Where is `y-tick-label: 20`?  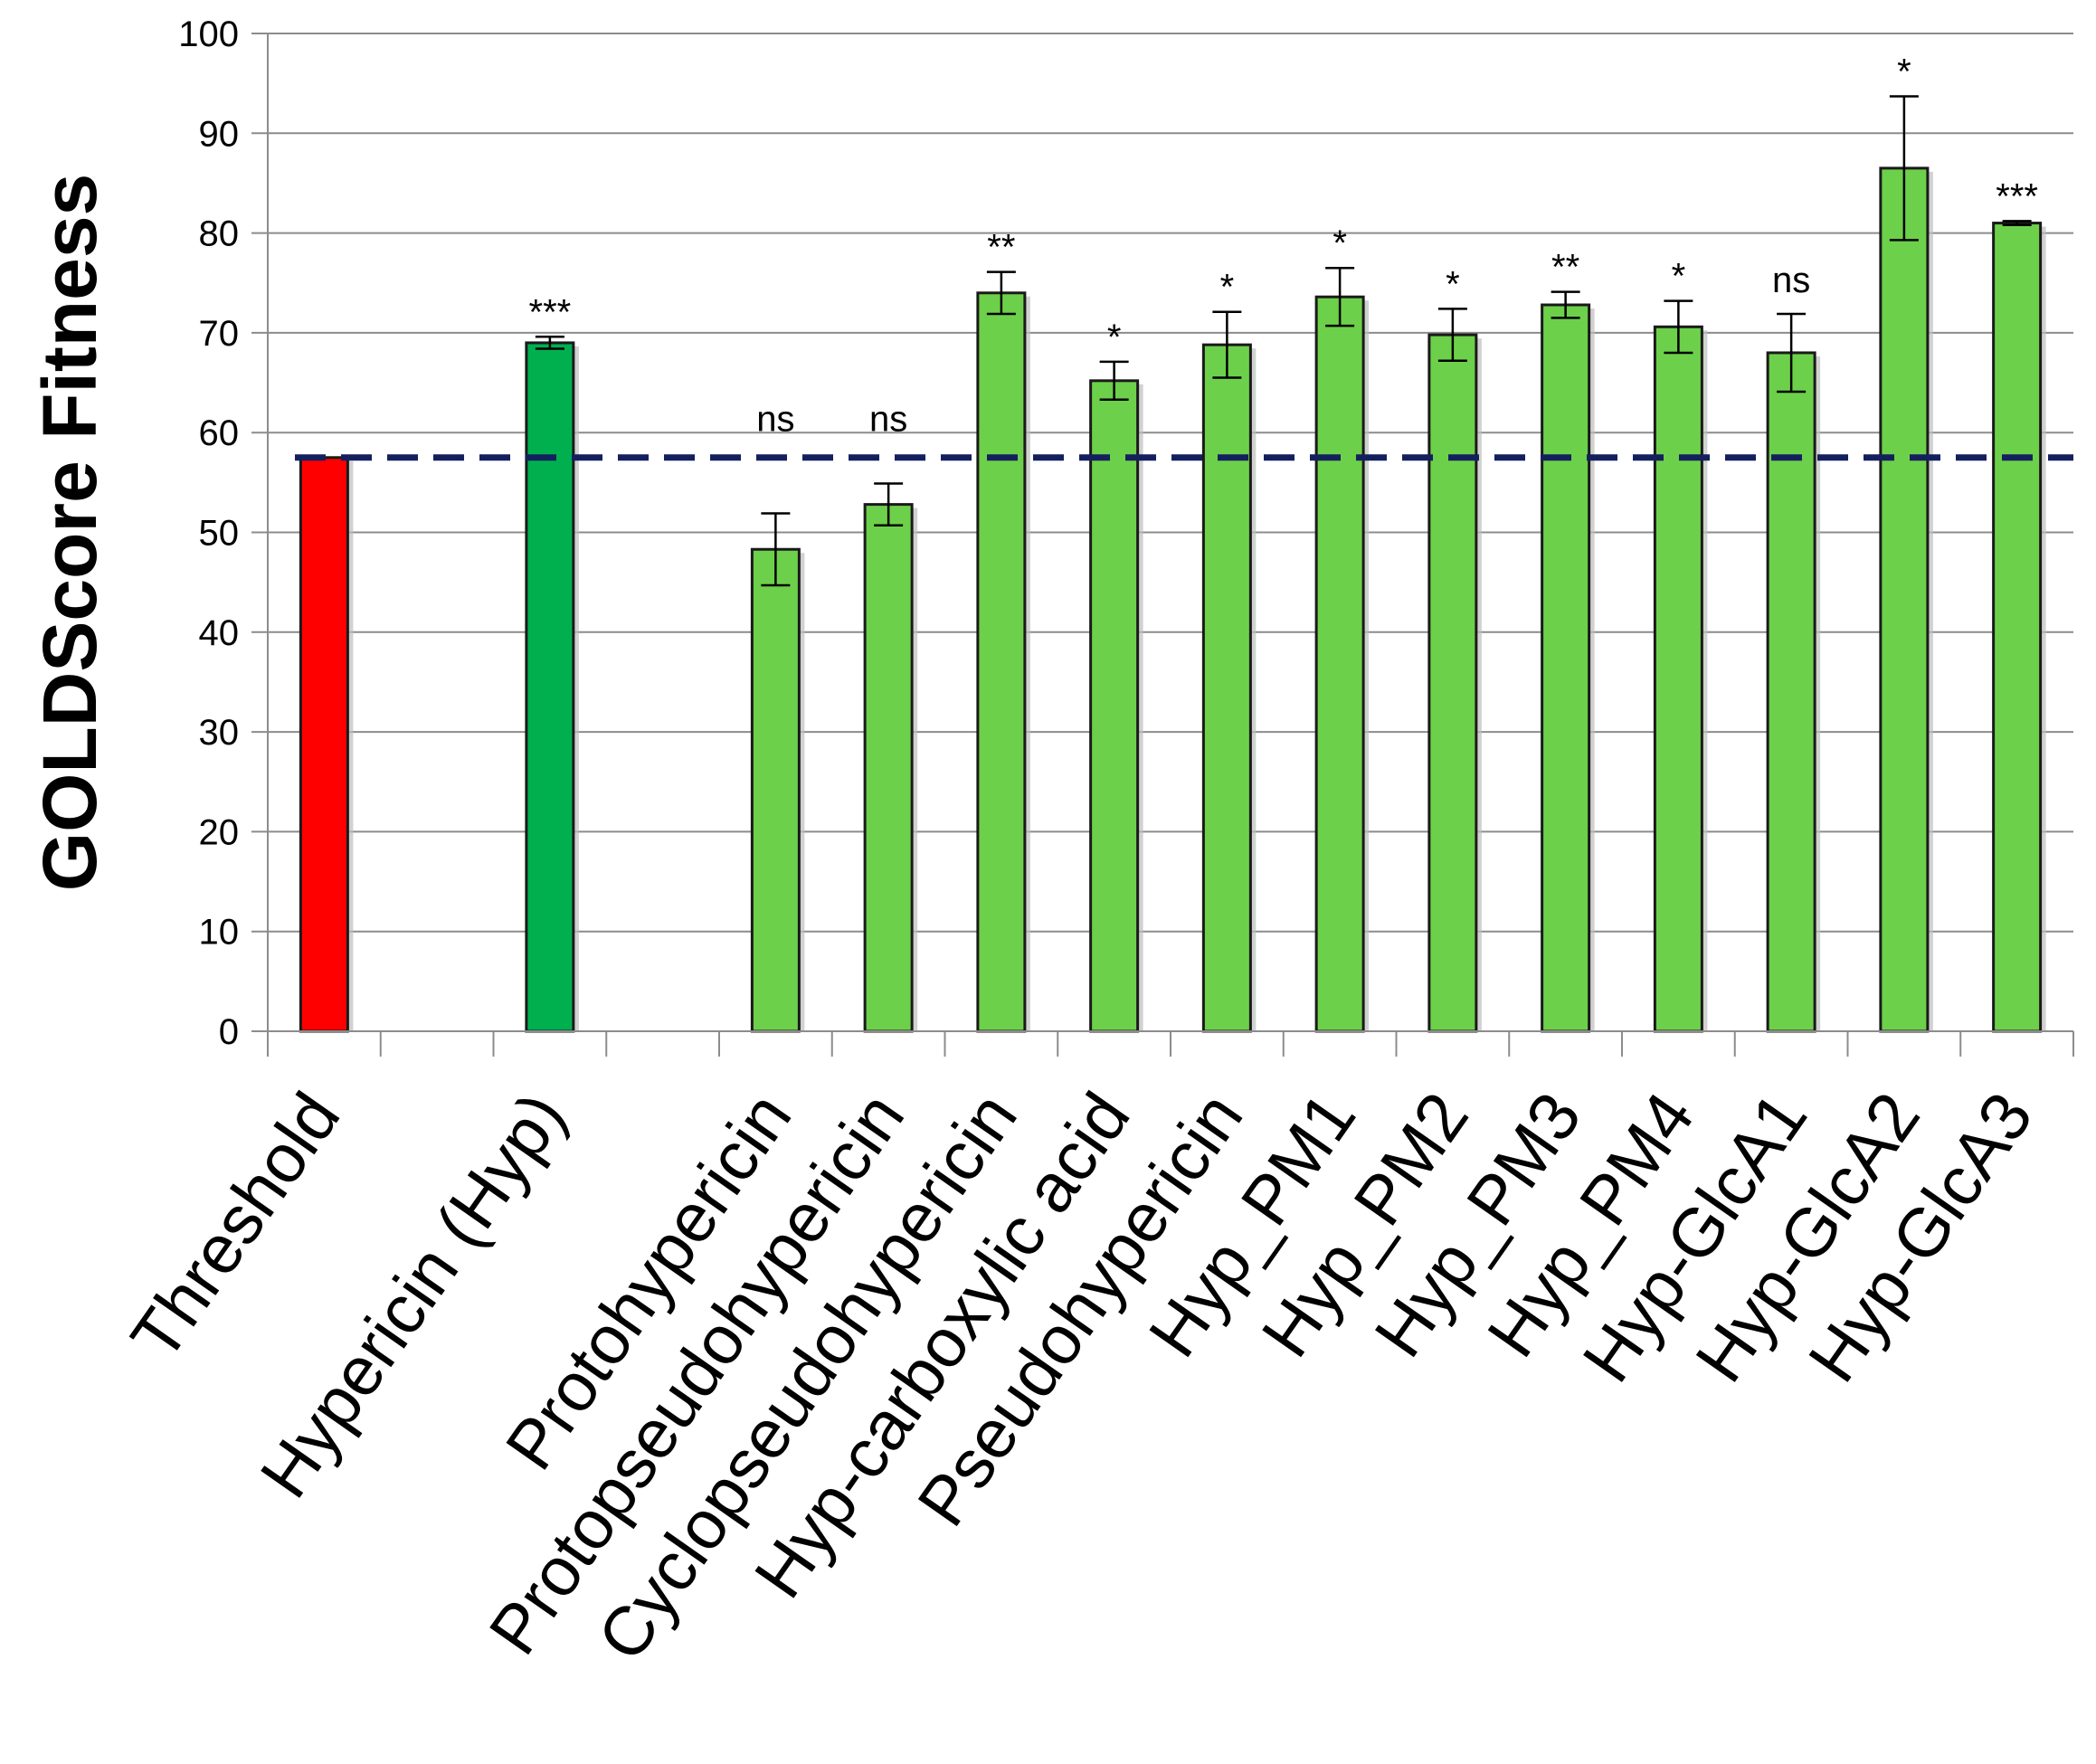 y-tick-label: 20 is located at coordinates (219, 832).